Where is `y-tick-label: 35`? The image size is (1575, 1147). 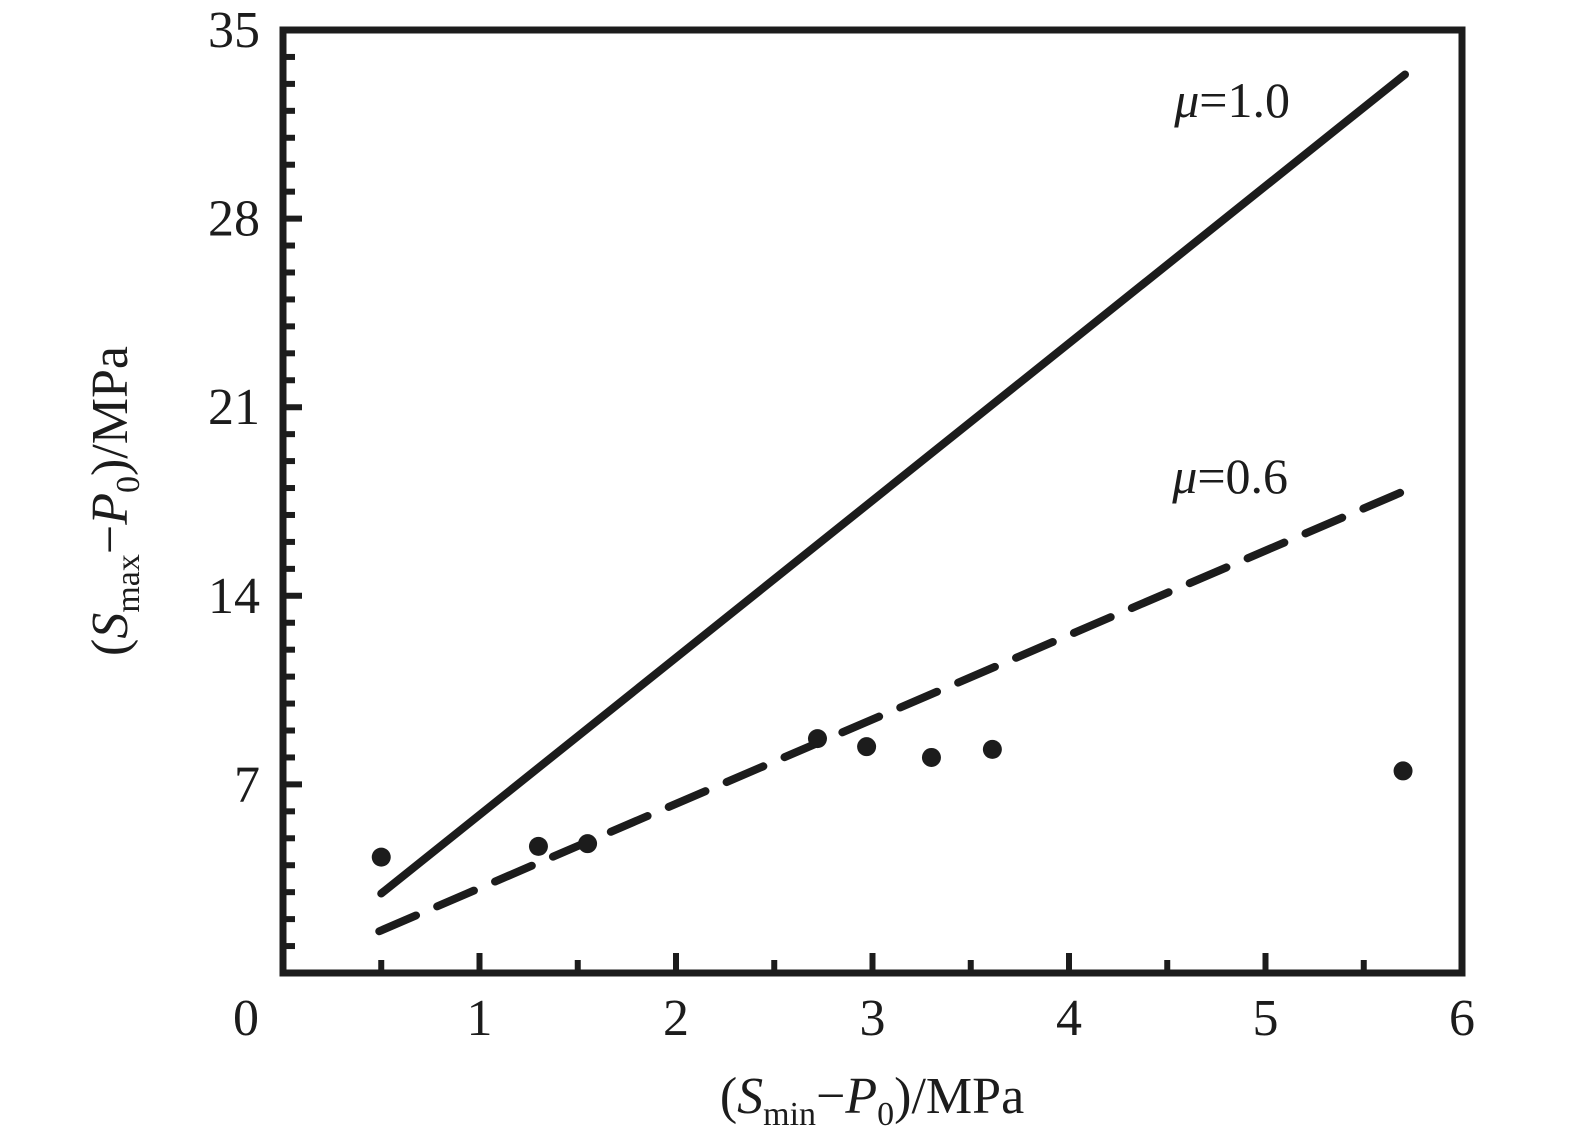 y-tick-label: 35 is located at coordinates (234, 30).